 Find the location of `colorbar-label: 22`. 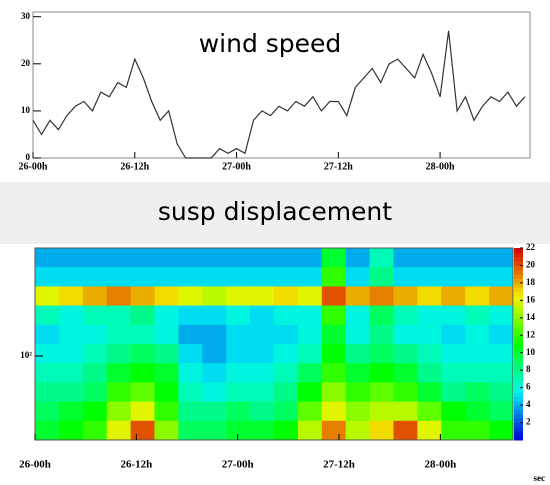

colorbar-label: 22 is located at coordinates (531, 247).